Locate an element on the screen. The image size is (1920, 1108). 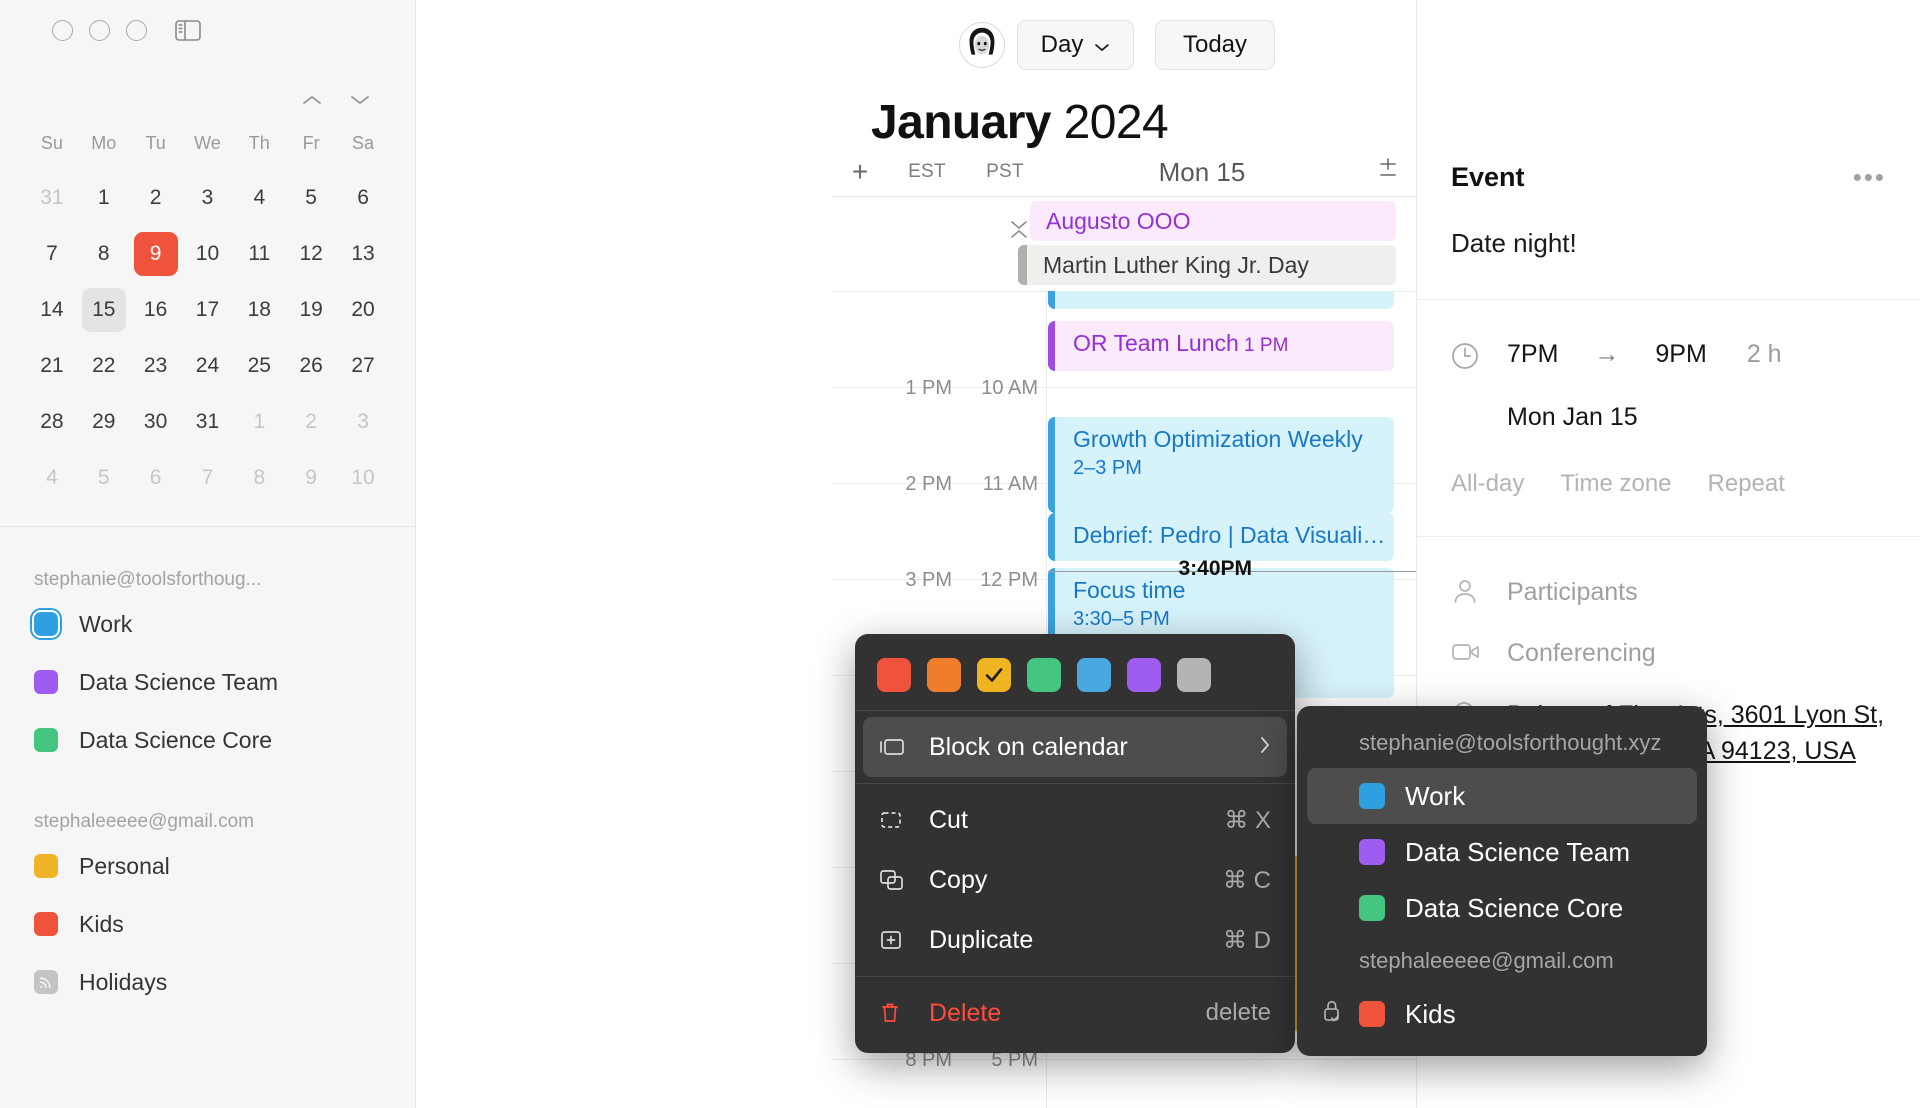
mini-calendar-cell: 6 is located at coordinates (363, 198).